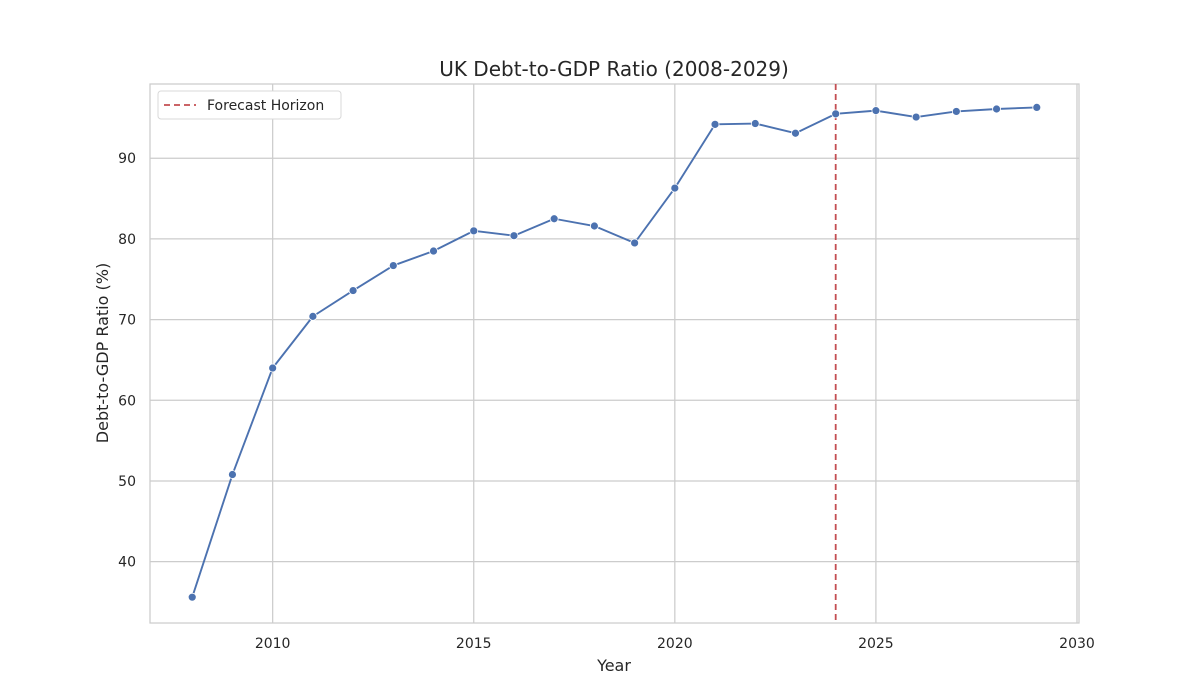 The image size is (1200, 700). Describe the element at coordinates (876, 644) in the screenshot. I see `x-tick-label: 2025` at that location.